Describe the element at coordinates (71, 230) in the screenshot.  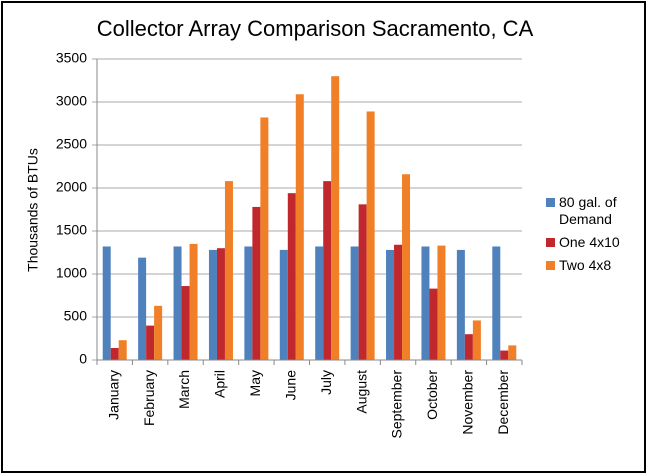
I see `y-tick-label: 1500` at that location.